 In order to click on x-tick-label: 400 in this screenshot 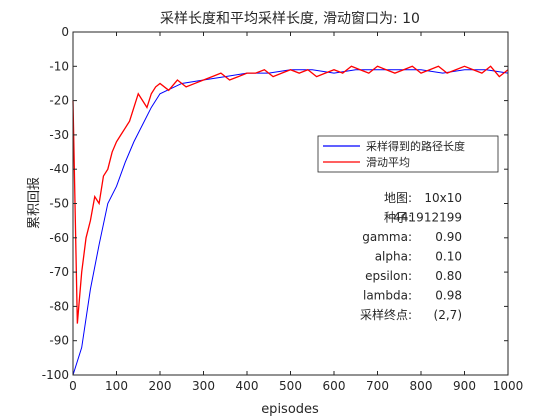, I will do `click(247, 386)`.